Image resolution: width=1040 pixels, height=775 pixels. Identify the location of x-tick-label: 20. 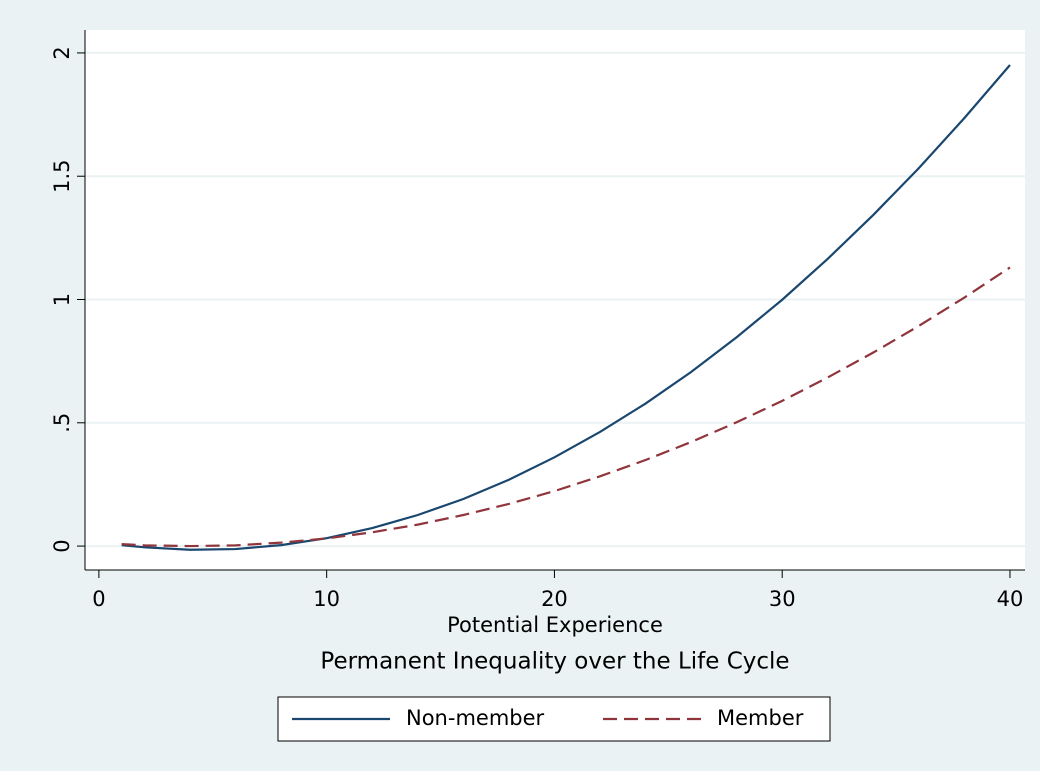
(554, 599).